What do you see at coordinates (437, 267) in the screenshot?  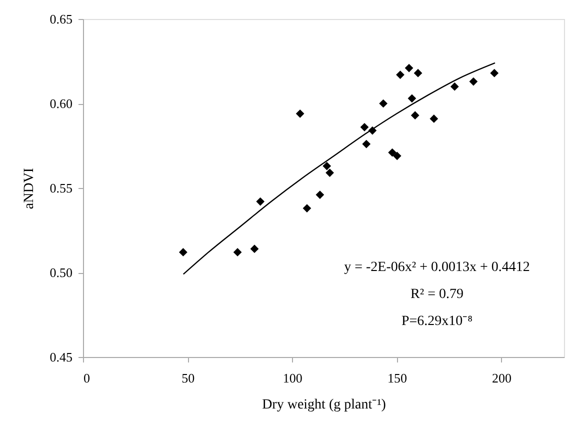 I see `annotation: y = -2E-06x² + 0.0013x + 0.4412` at bounding box center [437, 267].